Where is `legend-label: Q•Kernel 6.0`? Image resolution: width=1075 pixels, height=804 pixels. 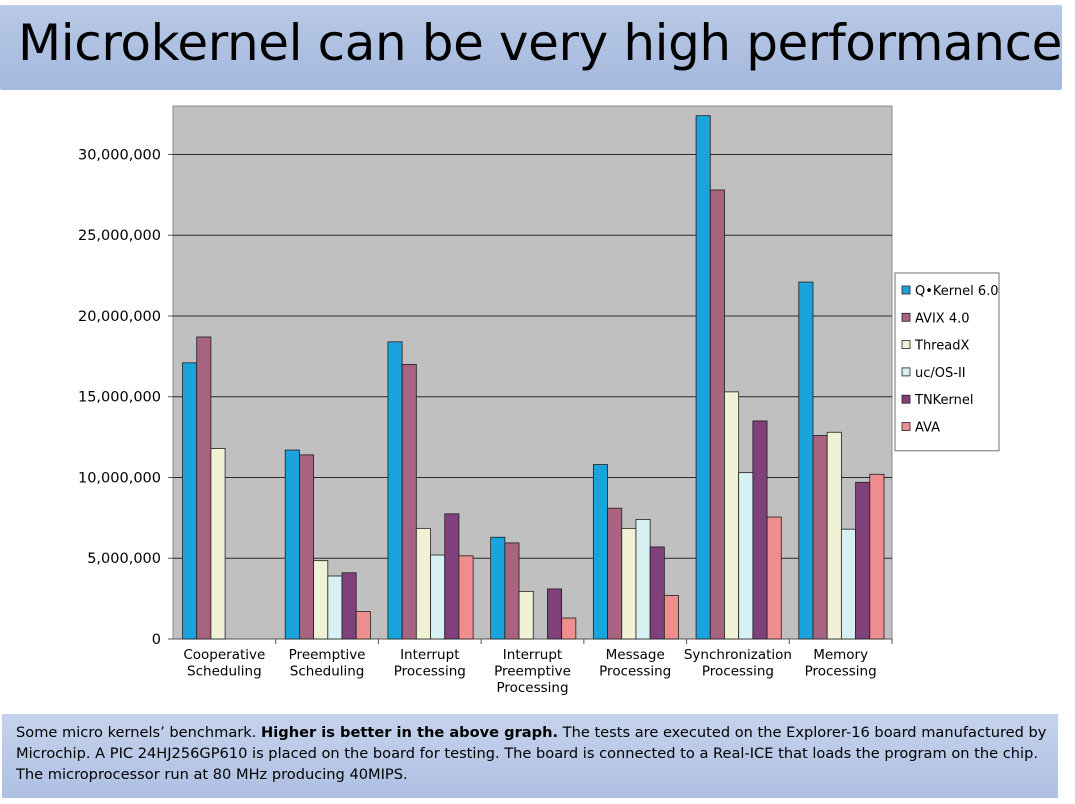 legend-label: Q•Kernel 6.0 is located at coordinates (957, 291).